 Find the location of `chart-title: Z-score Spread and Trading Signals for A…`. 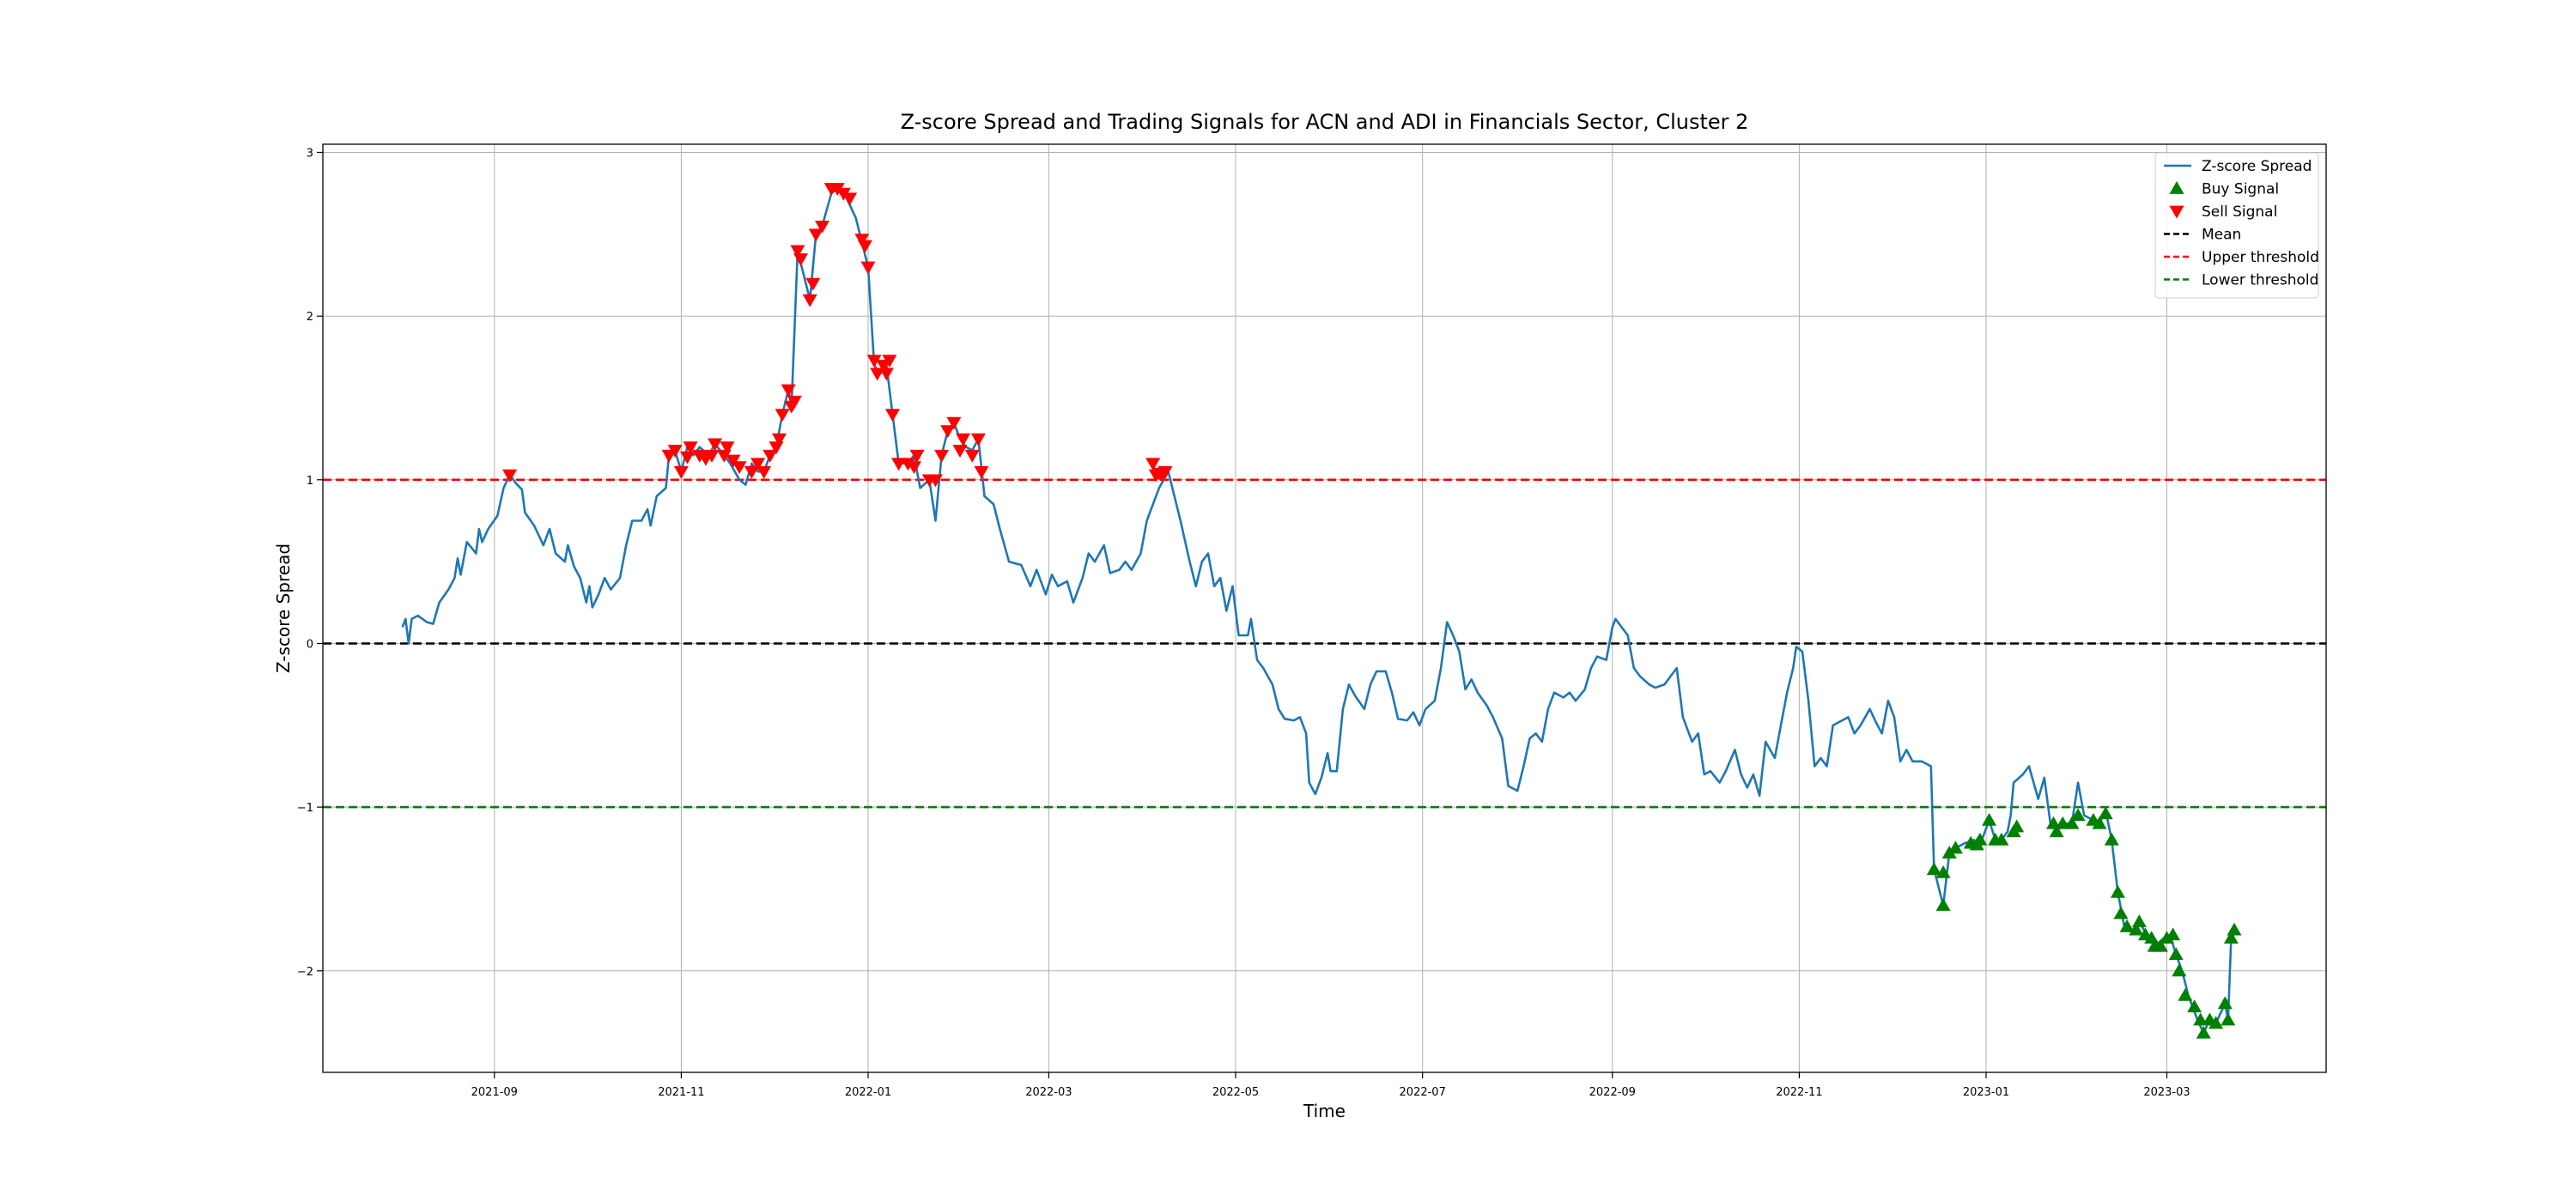

chart-title: Z-score Spread and Trading Signals for A… is located at coordinates (1325, 122).